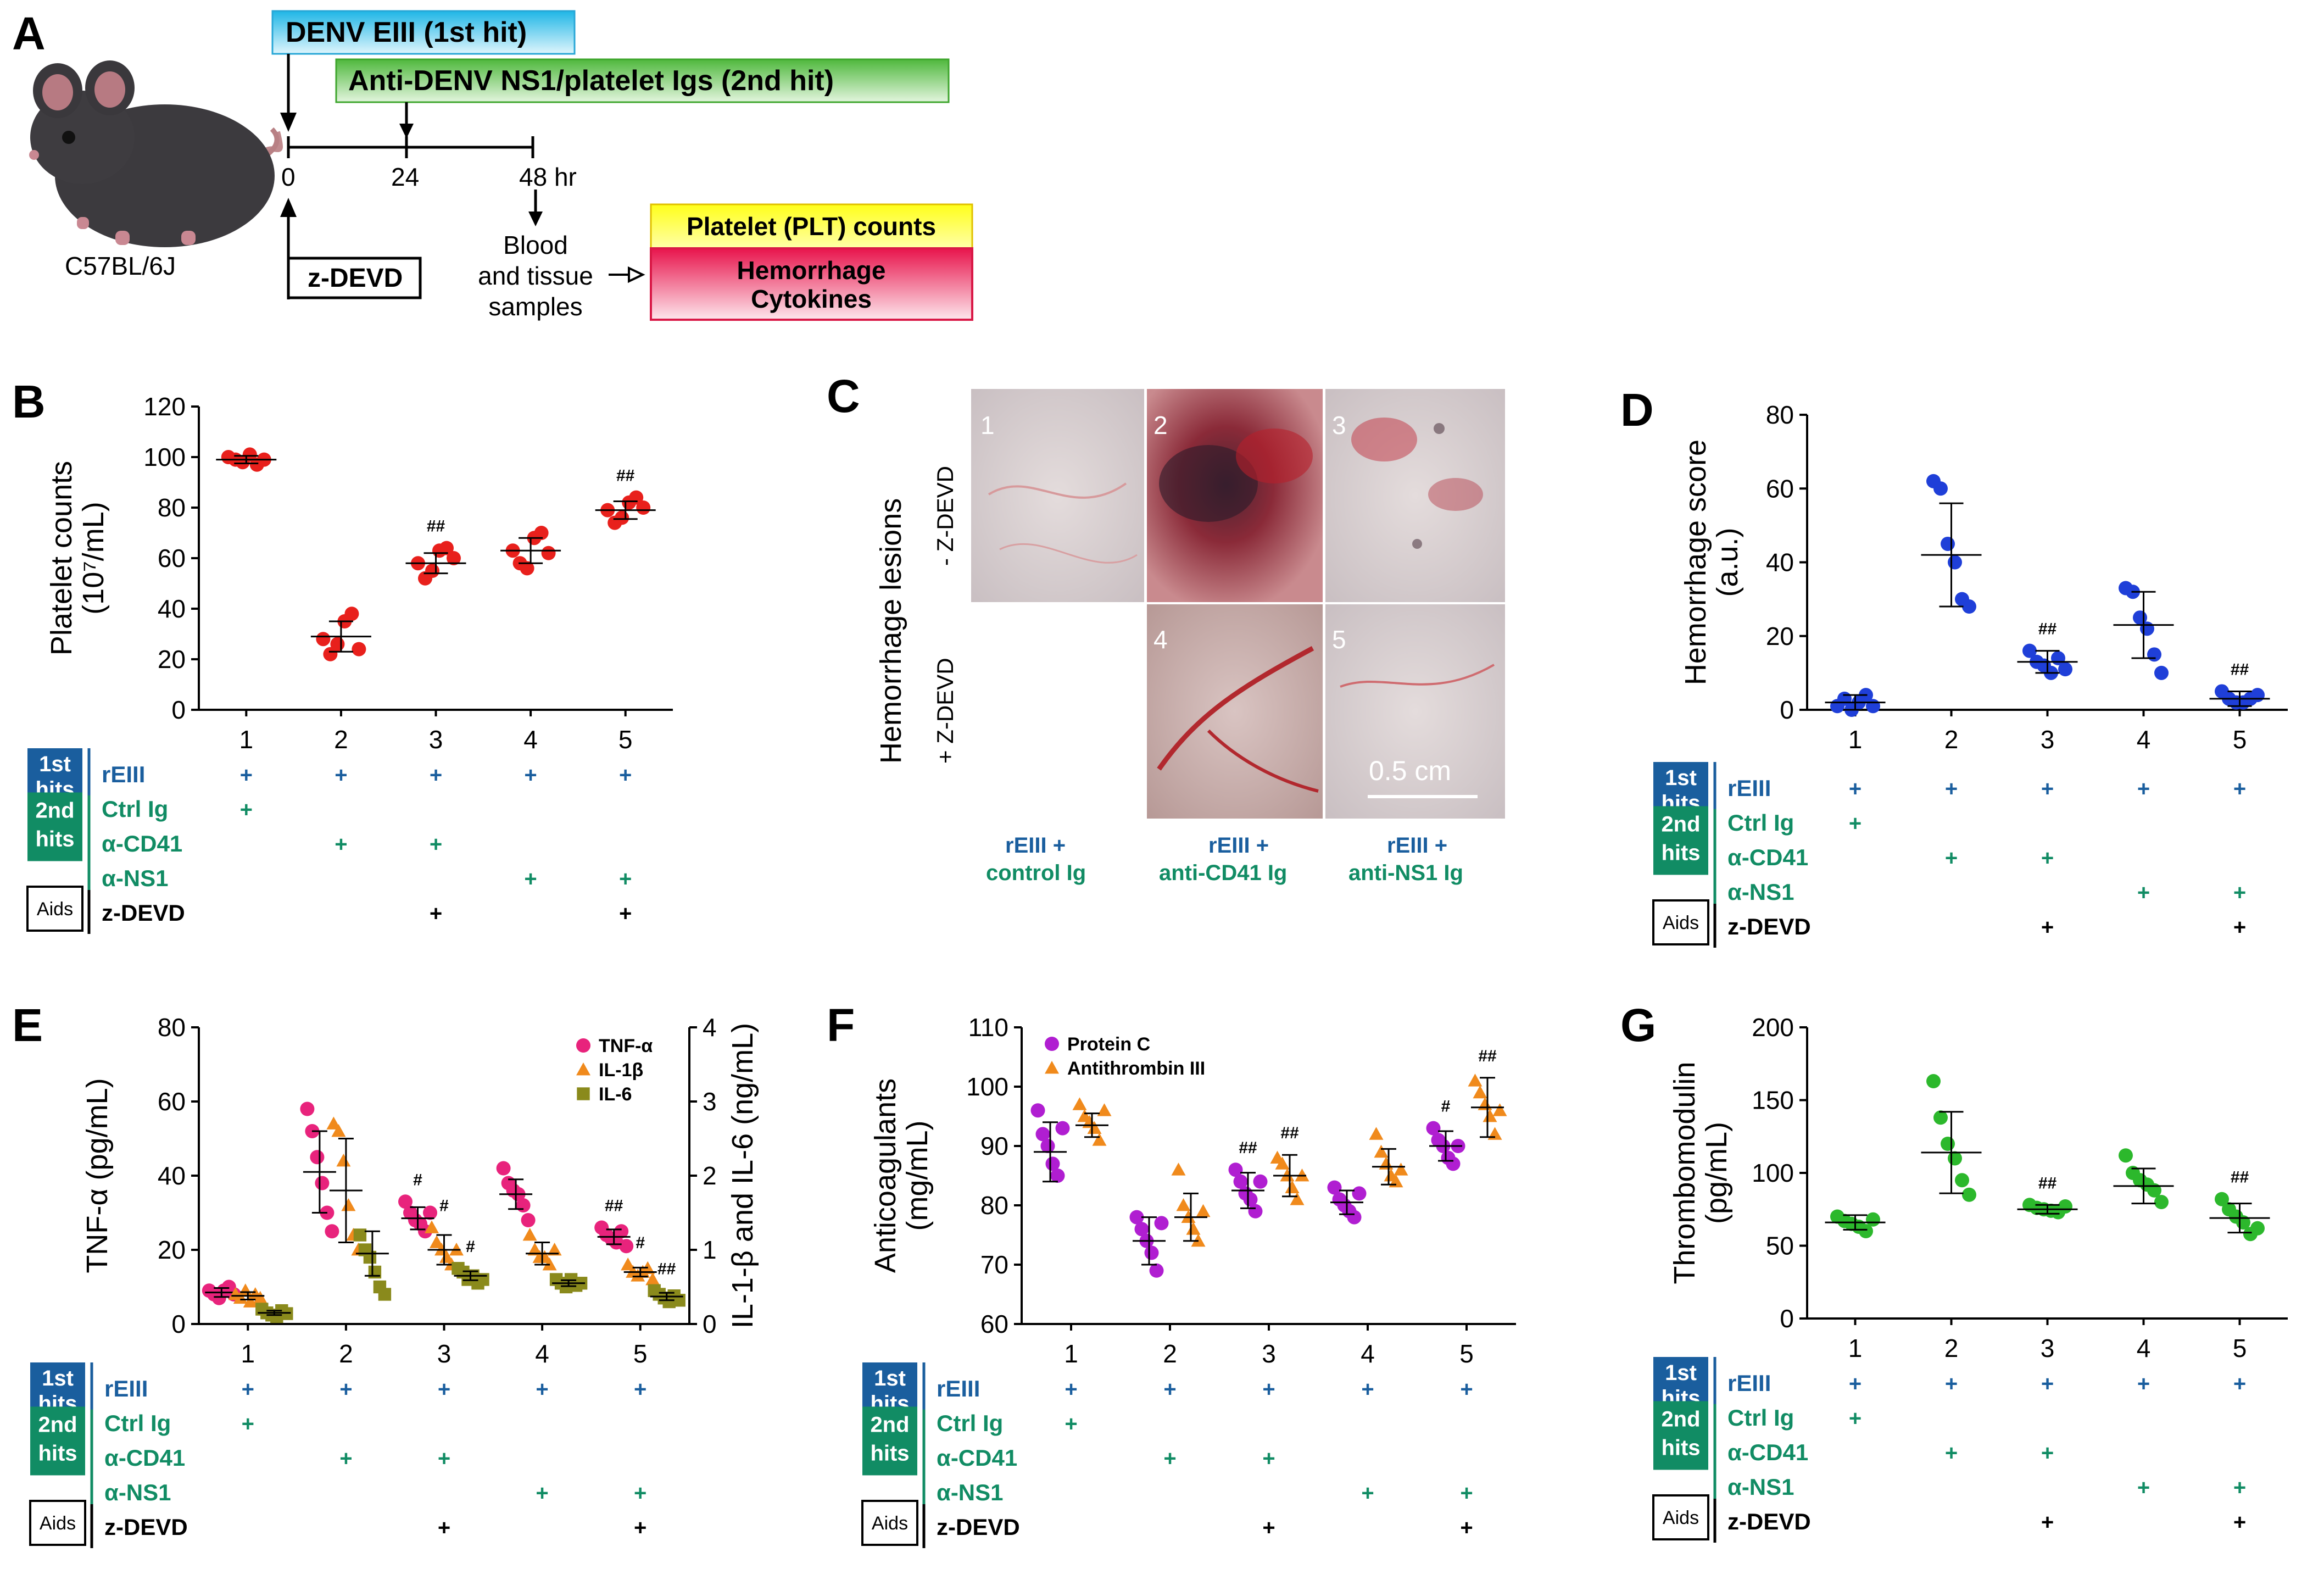  What do you see at coordinates (2239, 1384) in the screenshot?
I see `chart-g-plus-r0-g5: +` at bounding box center [2239, 1384].